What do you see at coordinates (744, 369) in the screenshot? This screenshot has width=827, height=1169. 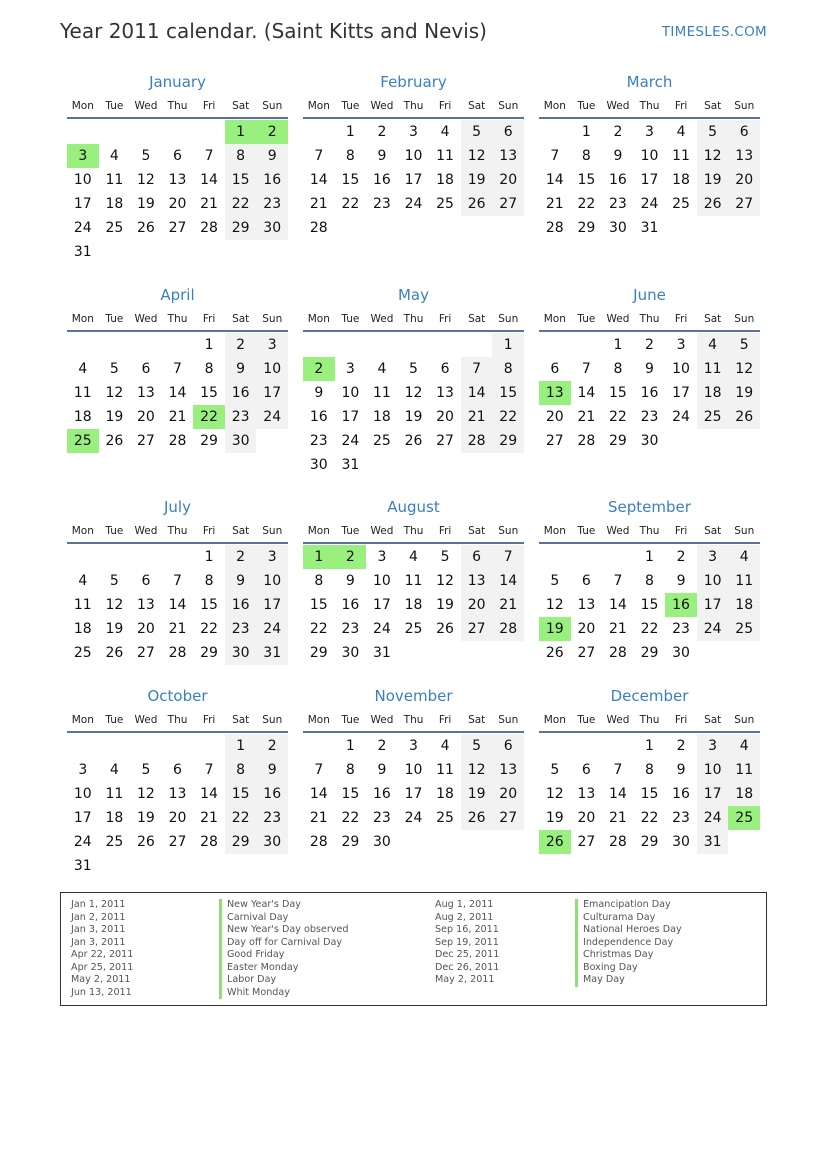 I see `day-cell: 12` at bounding box center [744, 369].